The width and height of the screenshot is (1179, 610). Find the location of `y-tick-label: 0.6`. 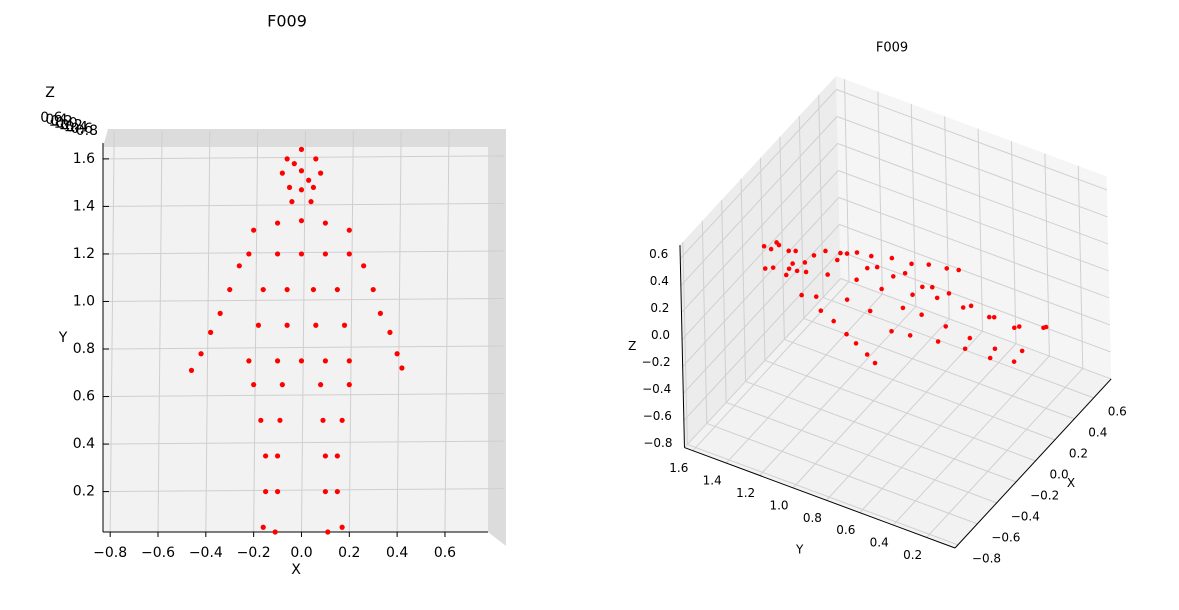

y-tick-label: 0.6 is located at coordinates (84, 397).